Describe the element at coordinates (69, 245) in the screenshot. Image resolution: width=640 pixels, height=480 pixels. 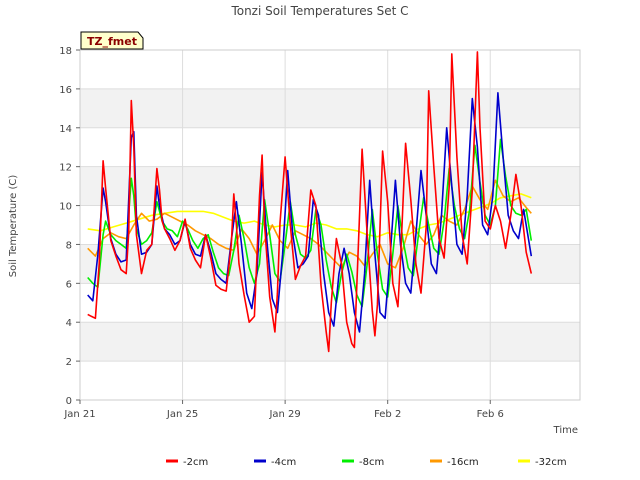
I see `y-tick-label: 8` at that location.